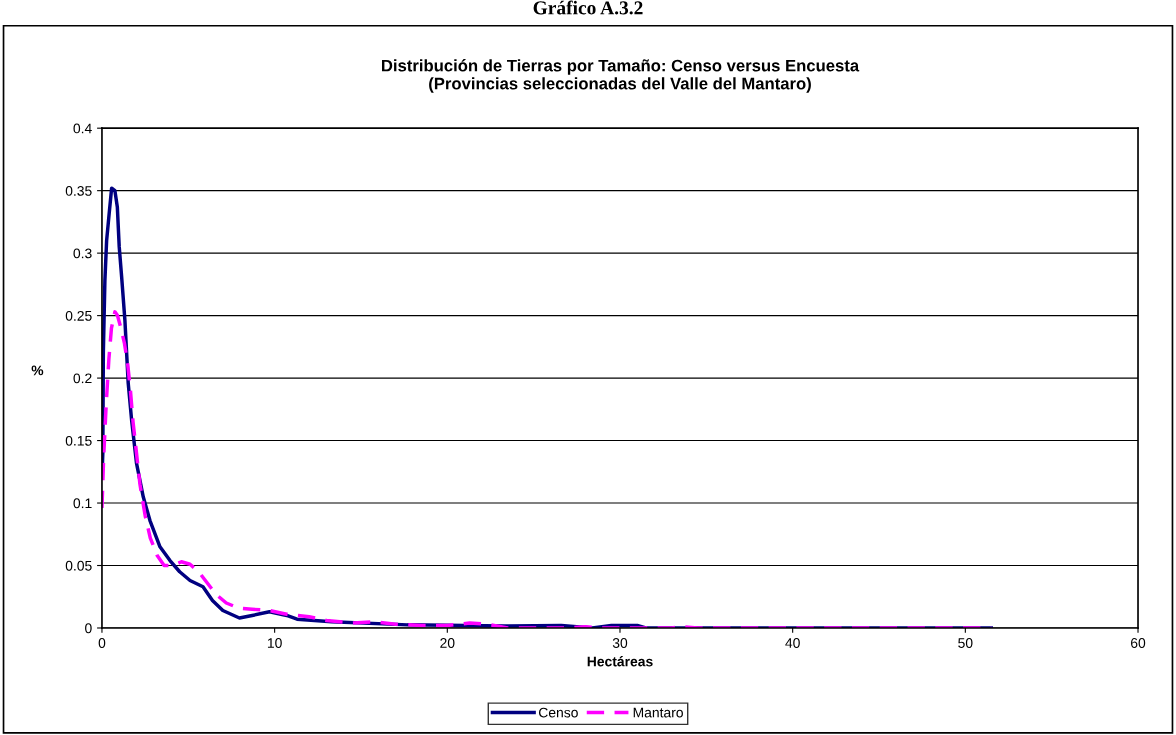 Image resolution: width=1176 pixels, height=735 pixels. What do you see at coordinates (88, 628) in the screenshot?
I see `y-tick-label: 0` at bounding box center [88, 628].